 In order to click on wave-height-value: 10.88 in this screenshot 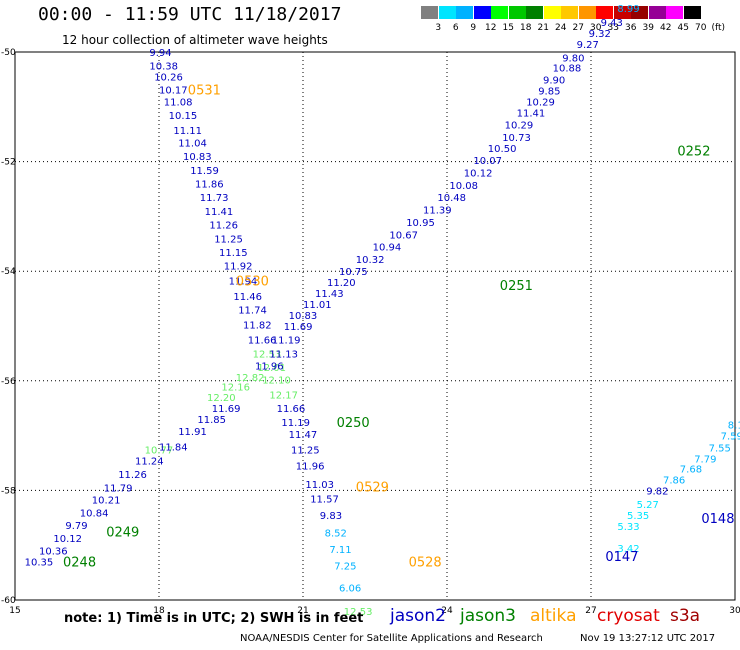, I will do `click(567, 68)`.